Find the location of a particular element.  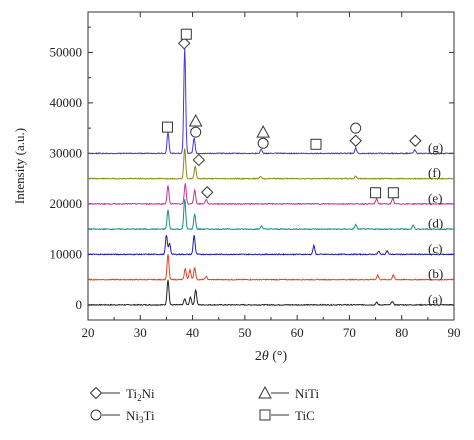

square-legend-icon is located at coordinates (265, 415).